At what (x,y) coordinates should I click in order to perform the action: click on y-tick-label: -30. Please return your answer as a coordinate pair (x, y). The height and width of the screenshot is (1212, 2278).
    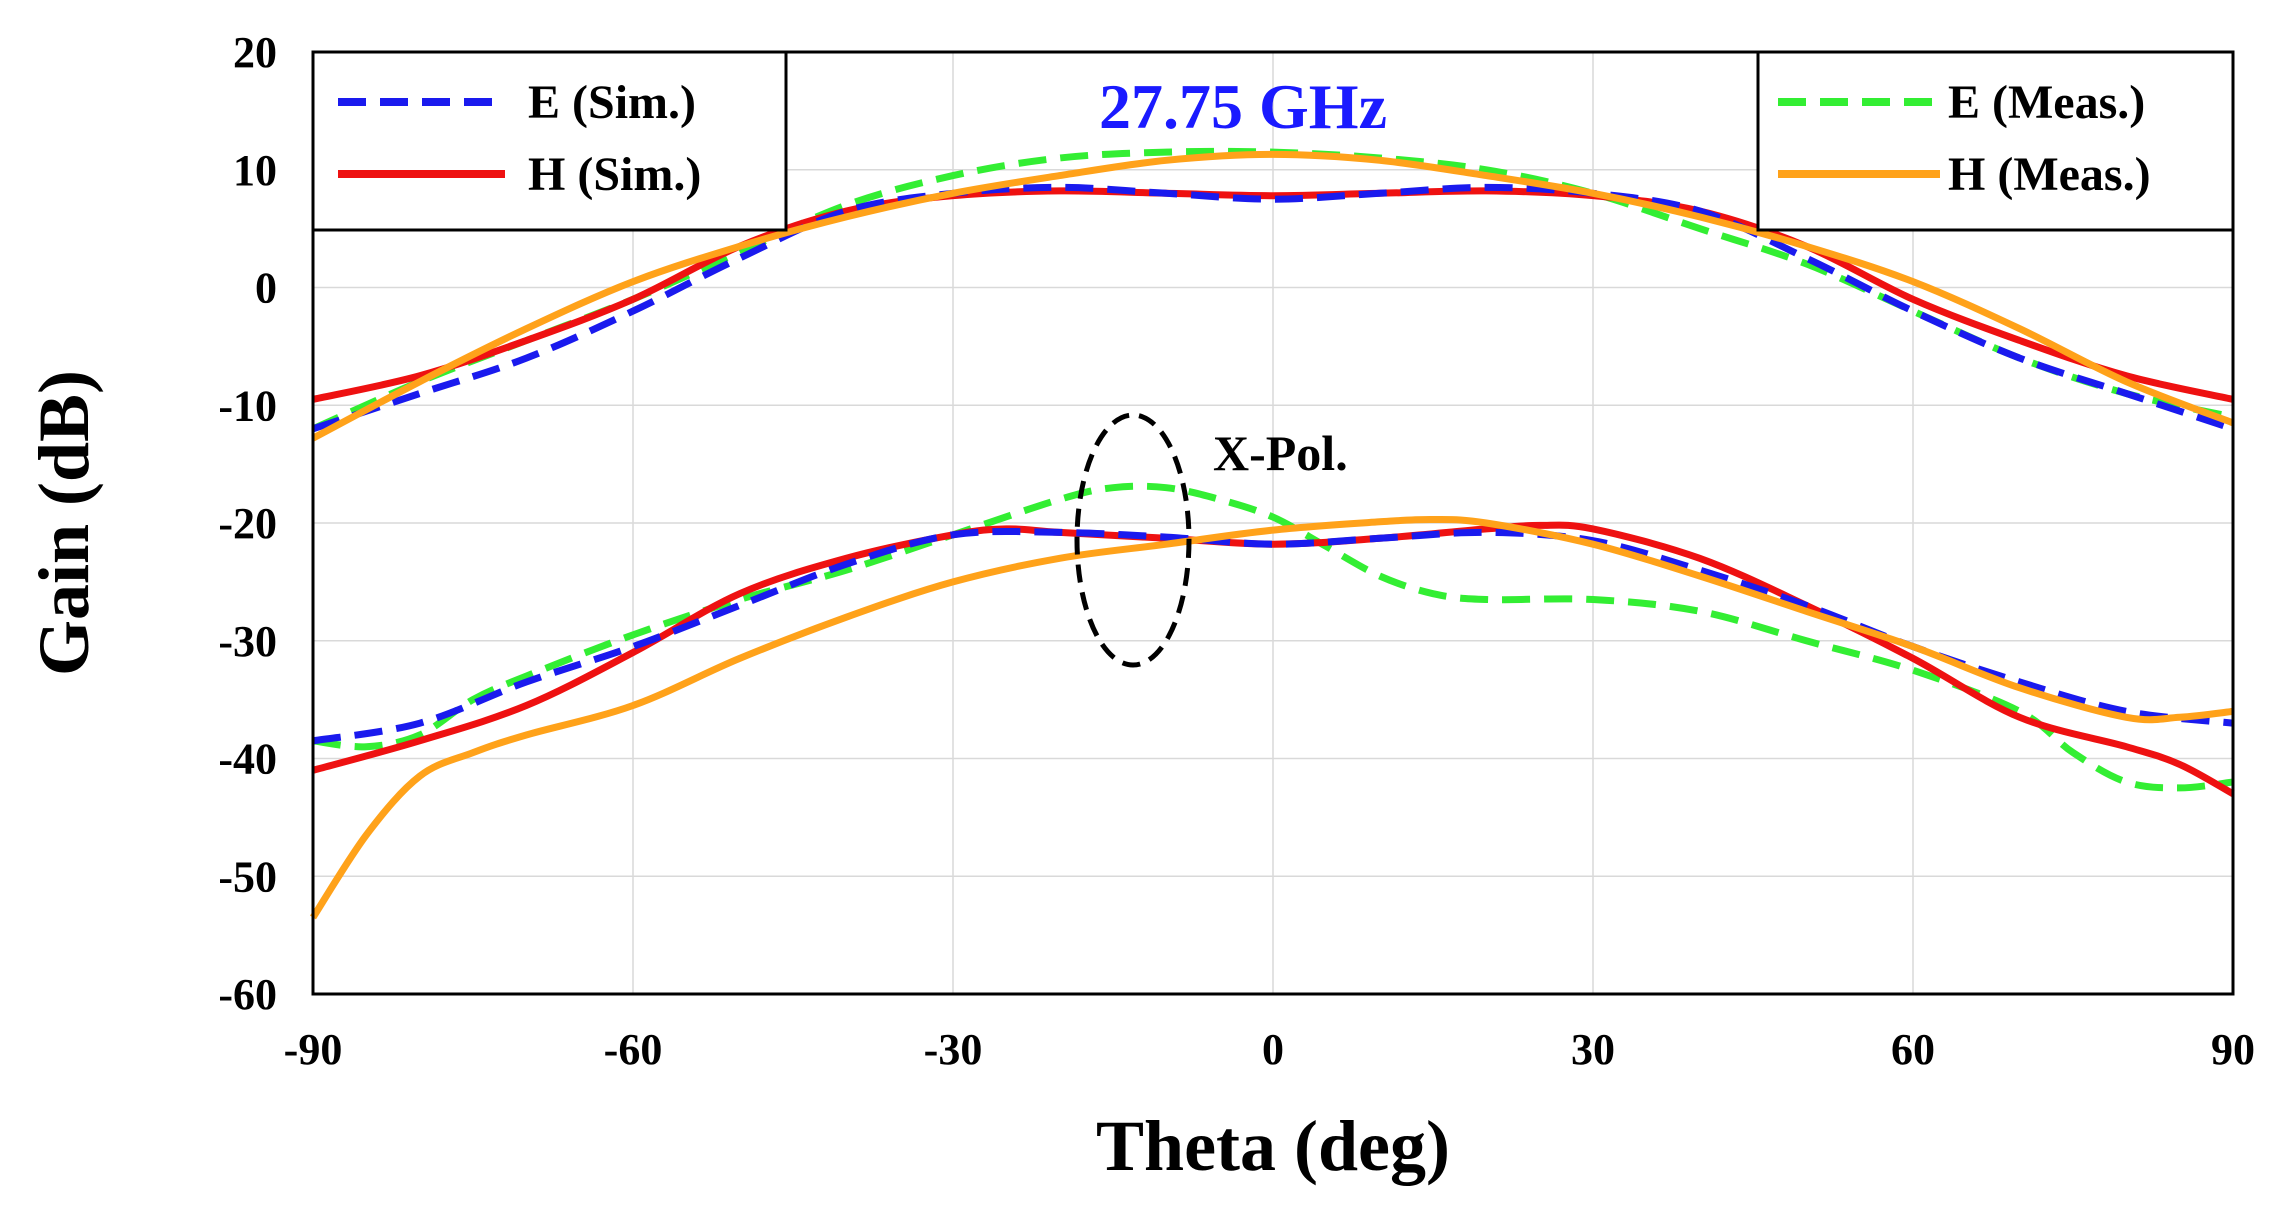
    Looking at the image, I should click on (247, 641).